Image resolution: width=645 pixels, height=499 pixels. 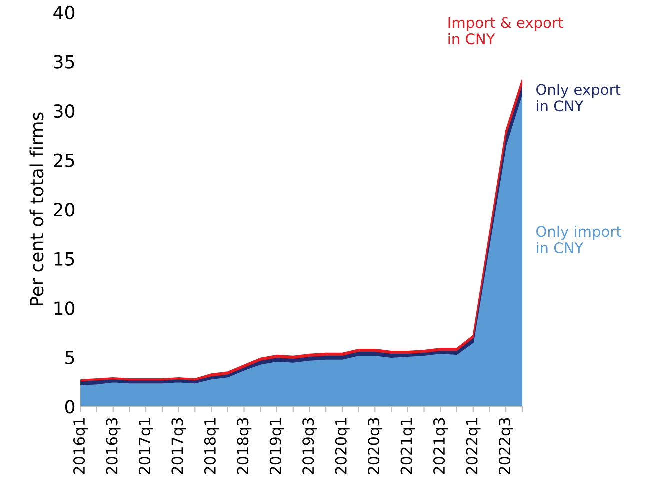 I want to click on x-tick-label: 2017q3, so click(x=179, y=446).